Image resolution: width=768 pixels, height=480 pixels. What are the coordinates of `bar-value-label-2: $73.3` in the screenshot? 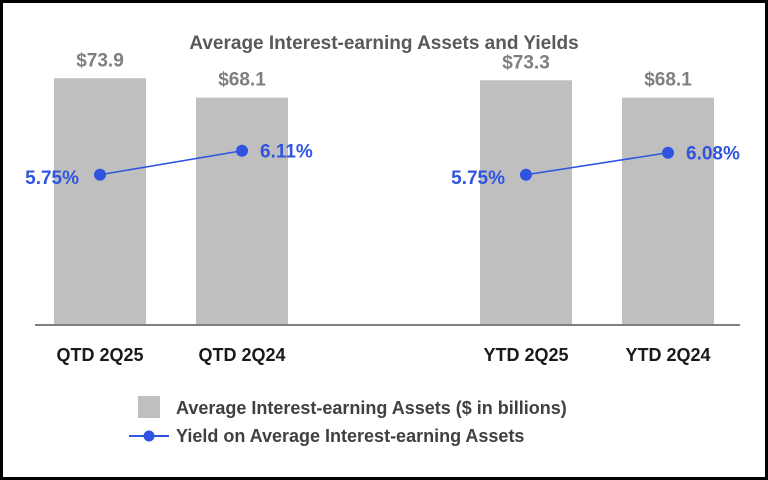 It's located at (526, 62).